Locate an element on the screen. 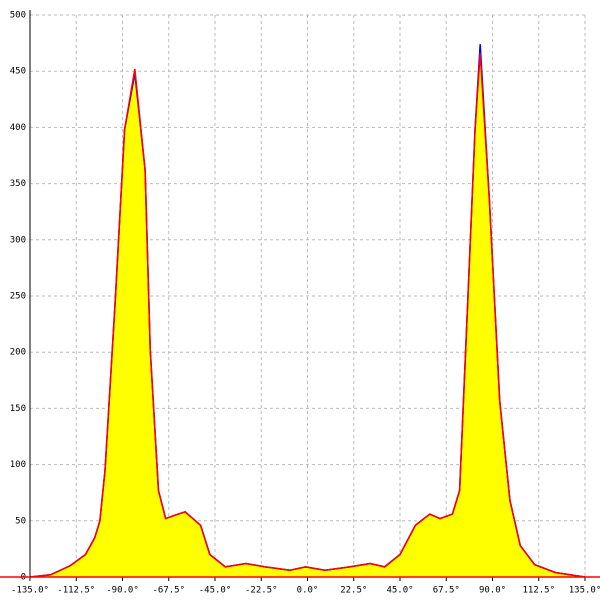 The width and height of the screenshot is (600, 600). x-tick-label: 22.5° is located at coordinates (353, 591).